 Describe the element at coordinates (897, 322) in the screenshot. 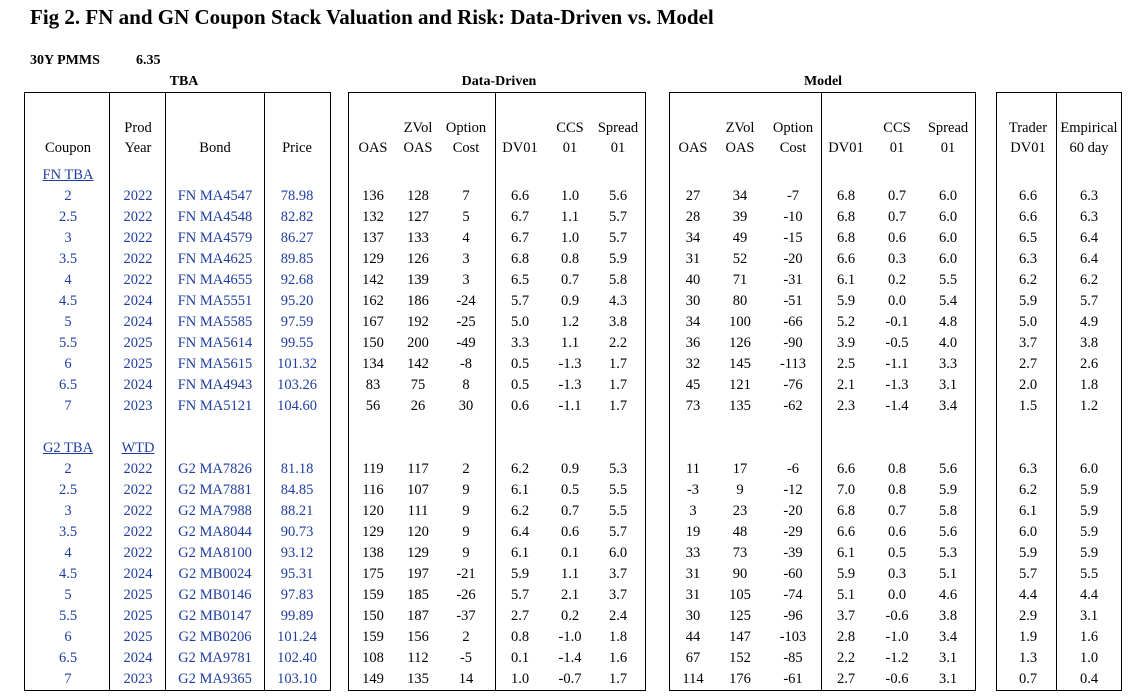

I see `fn-m-ccs01-cell: -0.1` at that location.